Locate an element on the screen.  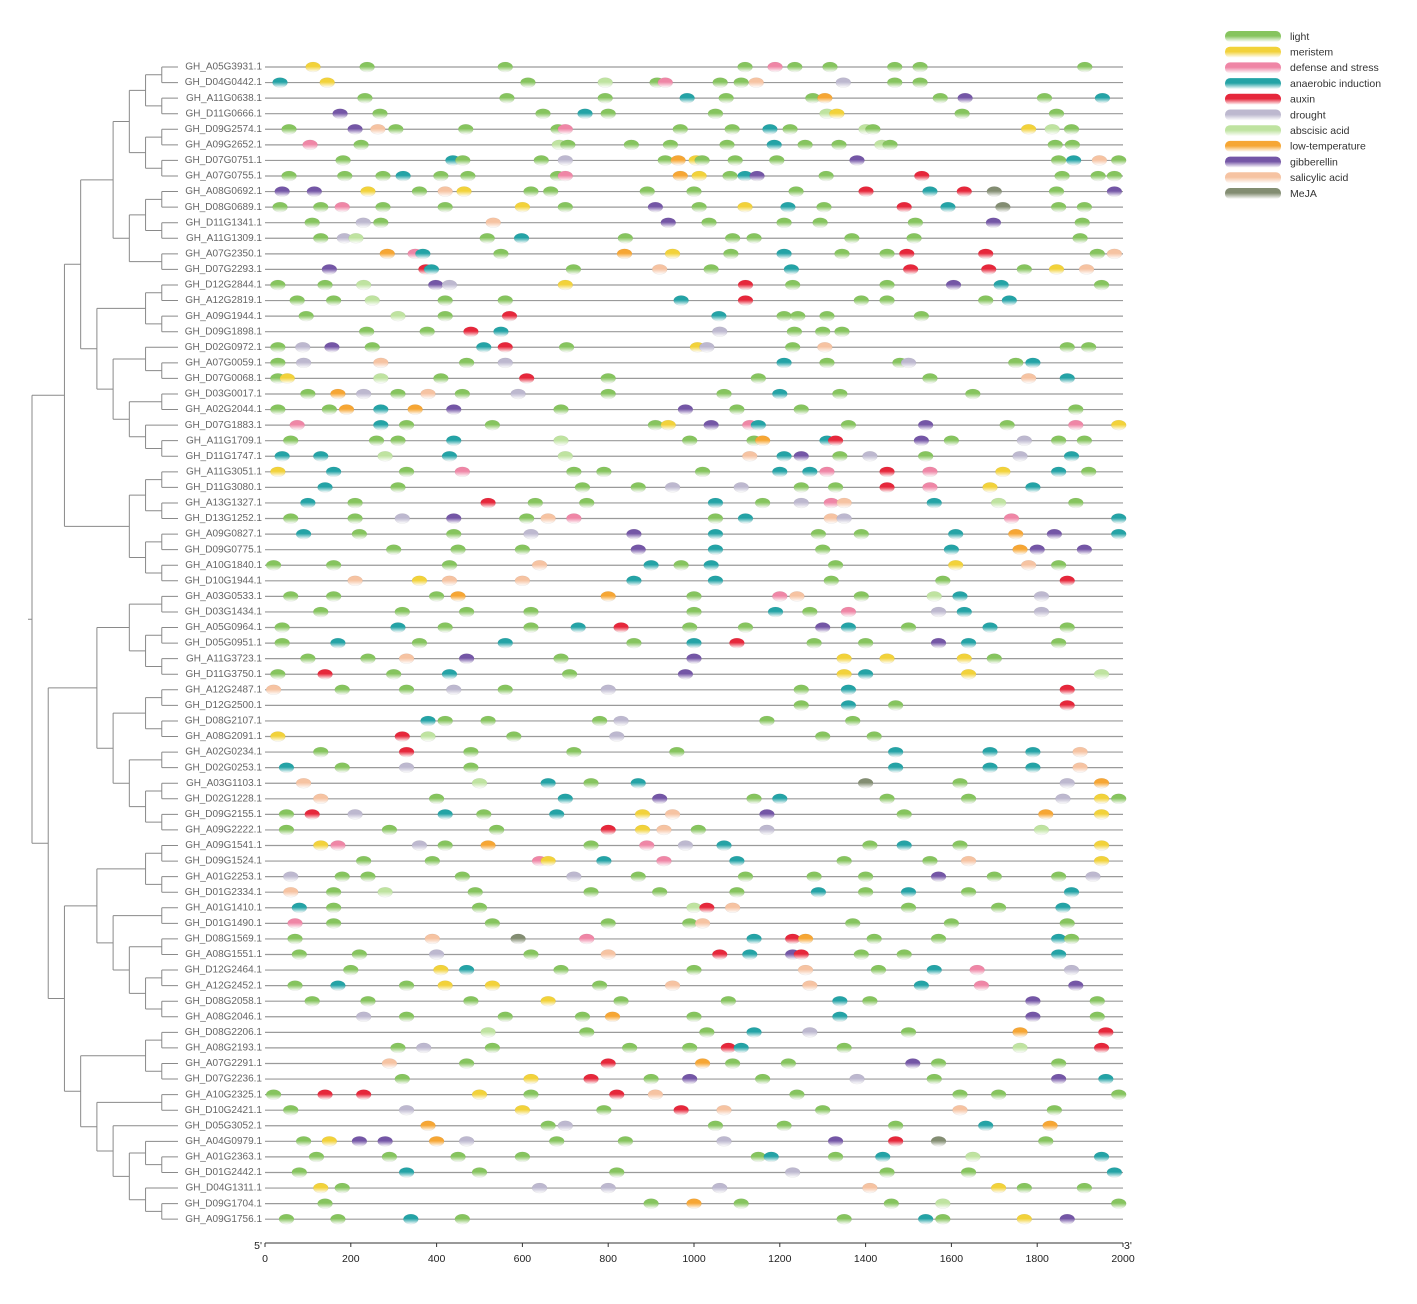
gene-label: GH_D11G3750.1 is located at coordinates (223, 674).